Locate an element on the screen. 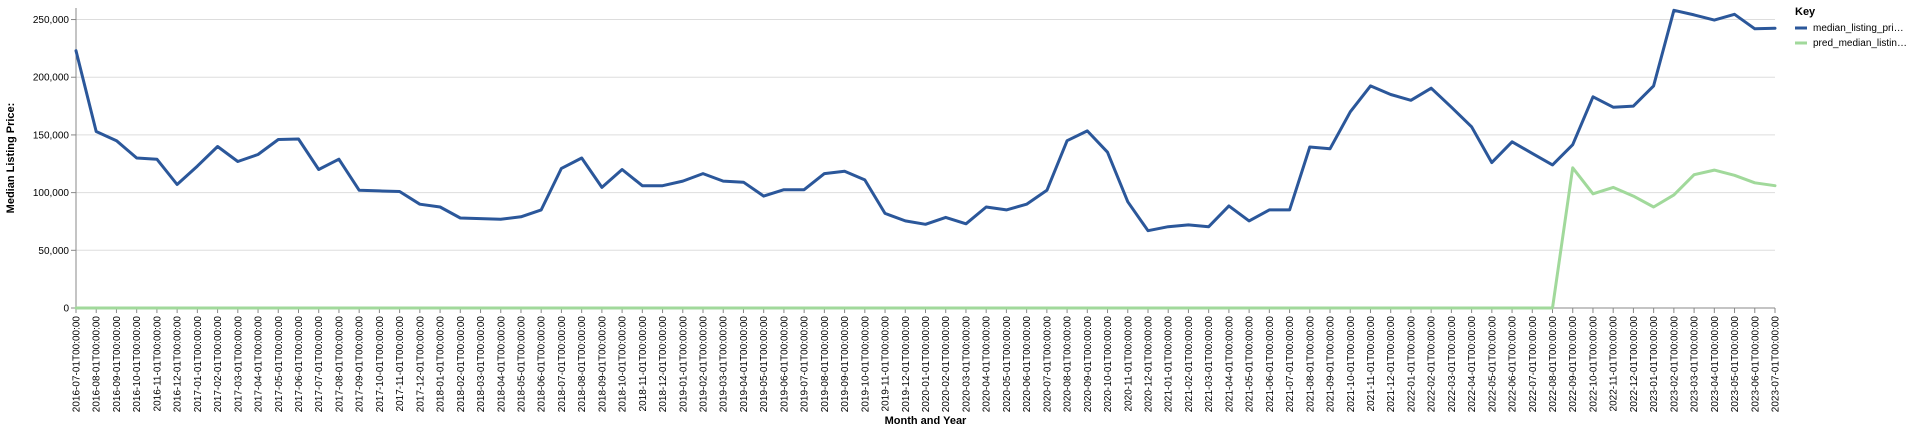 The image size is (1920, 430). x-tick-label: 2018-06-01T00:00:00 is located at coordinates (542, 364).